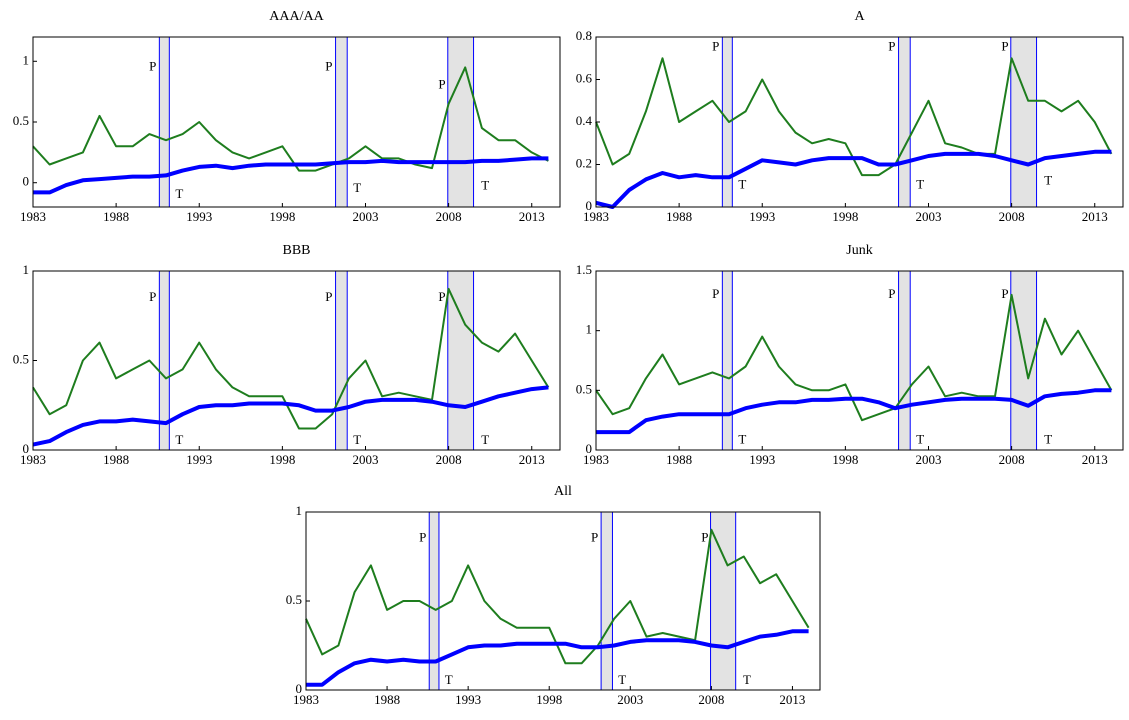 The width and height of the screenshot is (1129, 720). Describe the element at coordinates (584, 162) in the screenshot. I see `y-tick-label: 0.2` at that location.